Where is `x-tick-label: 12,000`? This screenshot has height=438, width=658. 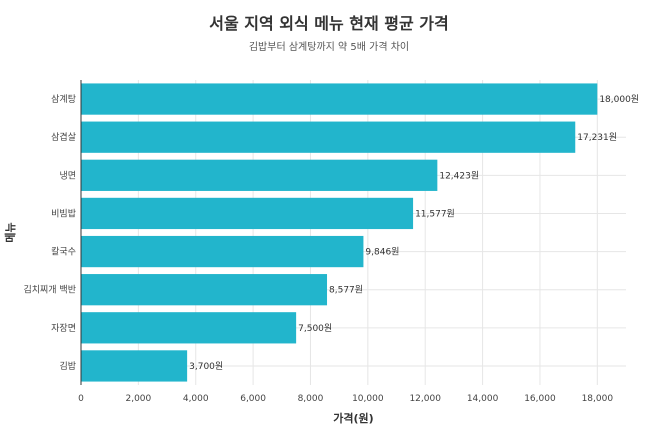
x-tick-label: 12,000 is located at coordinates (425, 399).